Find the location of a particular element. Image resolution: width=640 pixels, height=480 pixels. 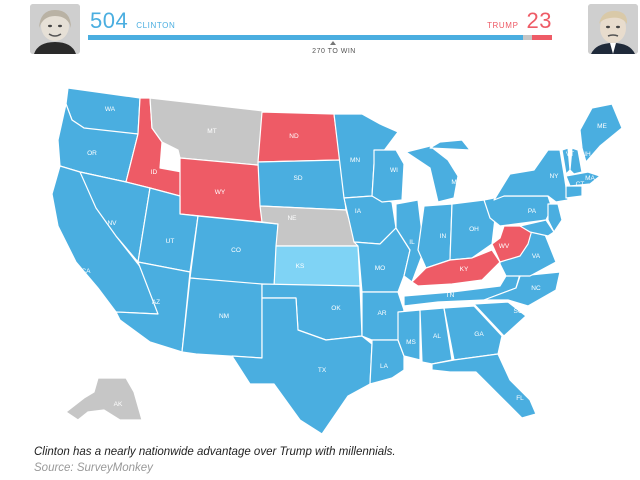

state-label-ia: IA is located at coordinates (358, 211).